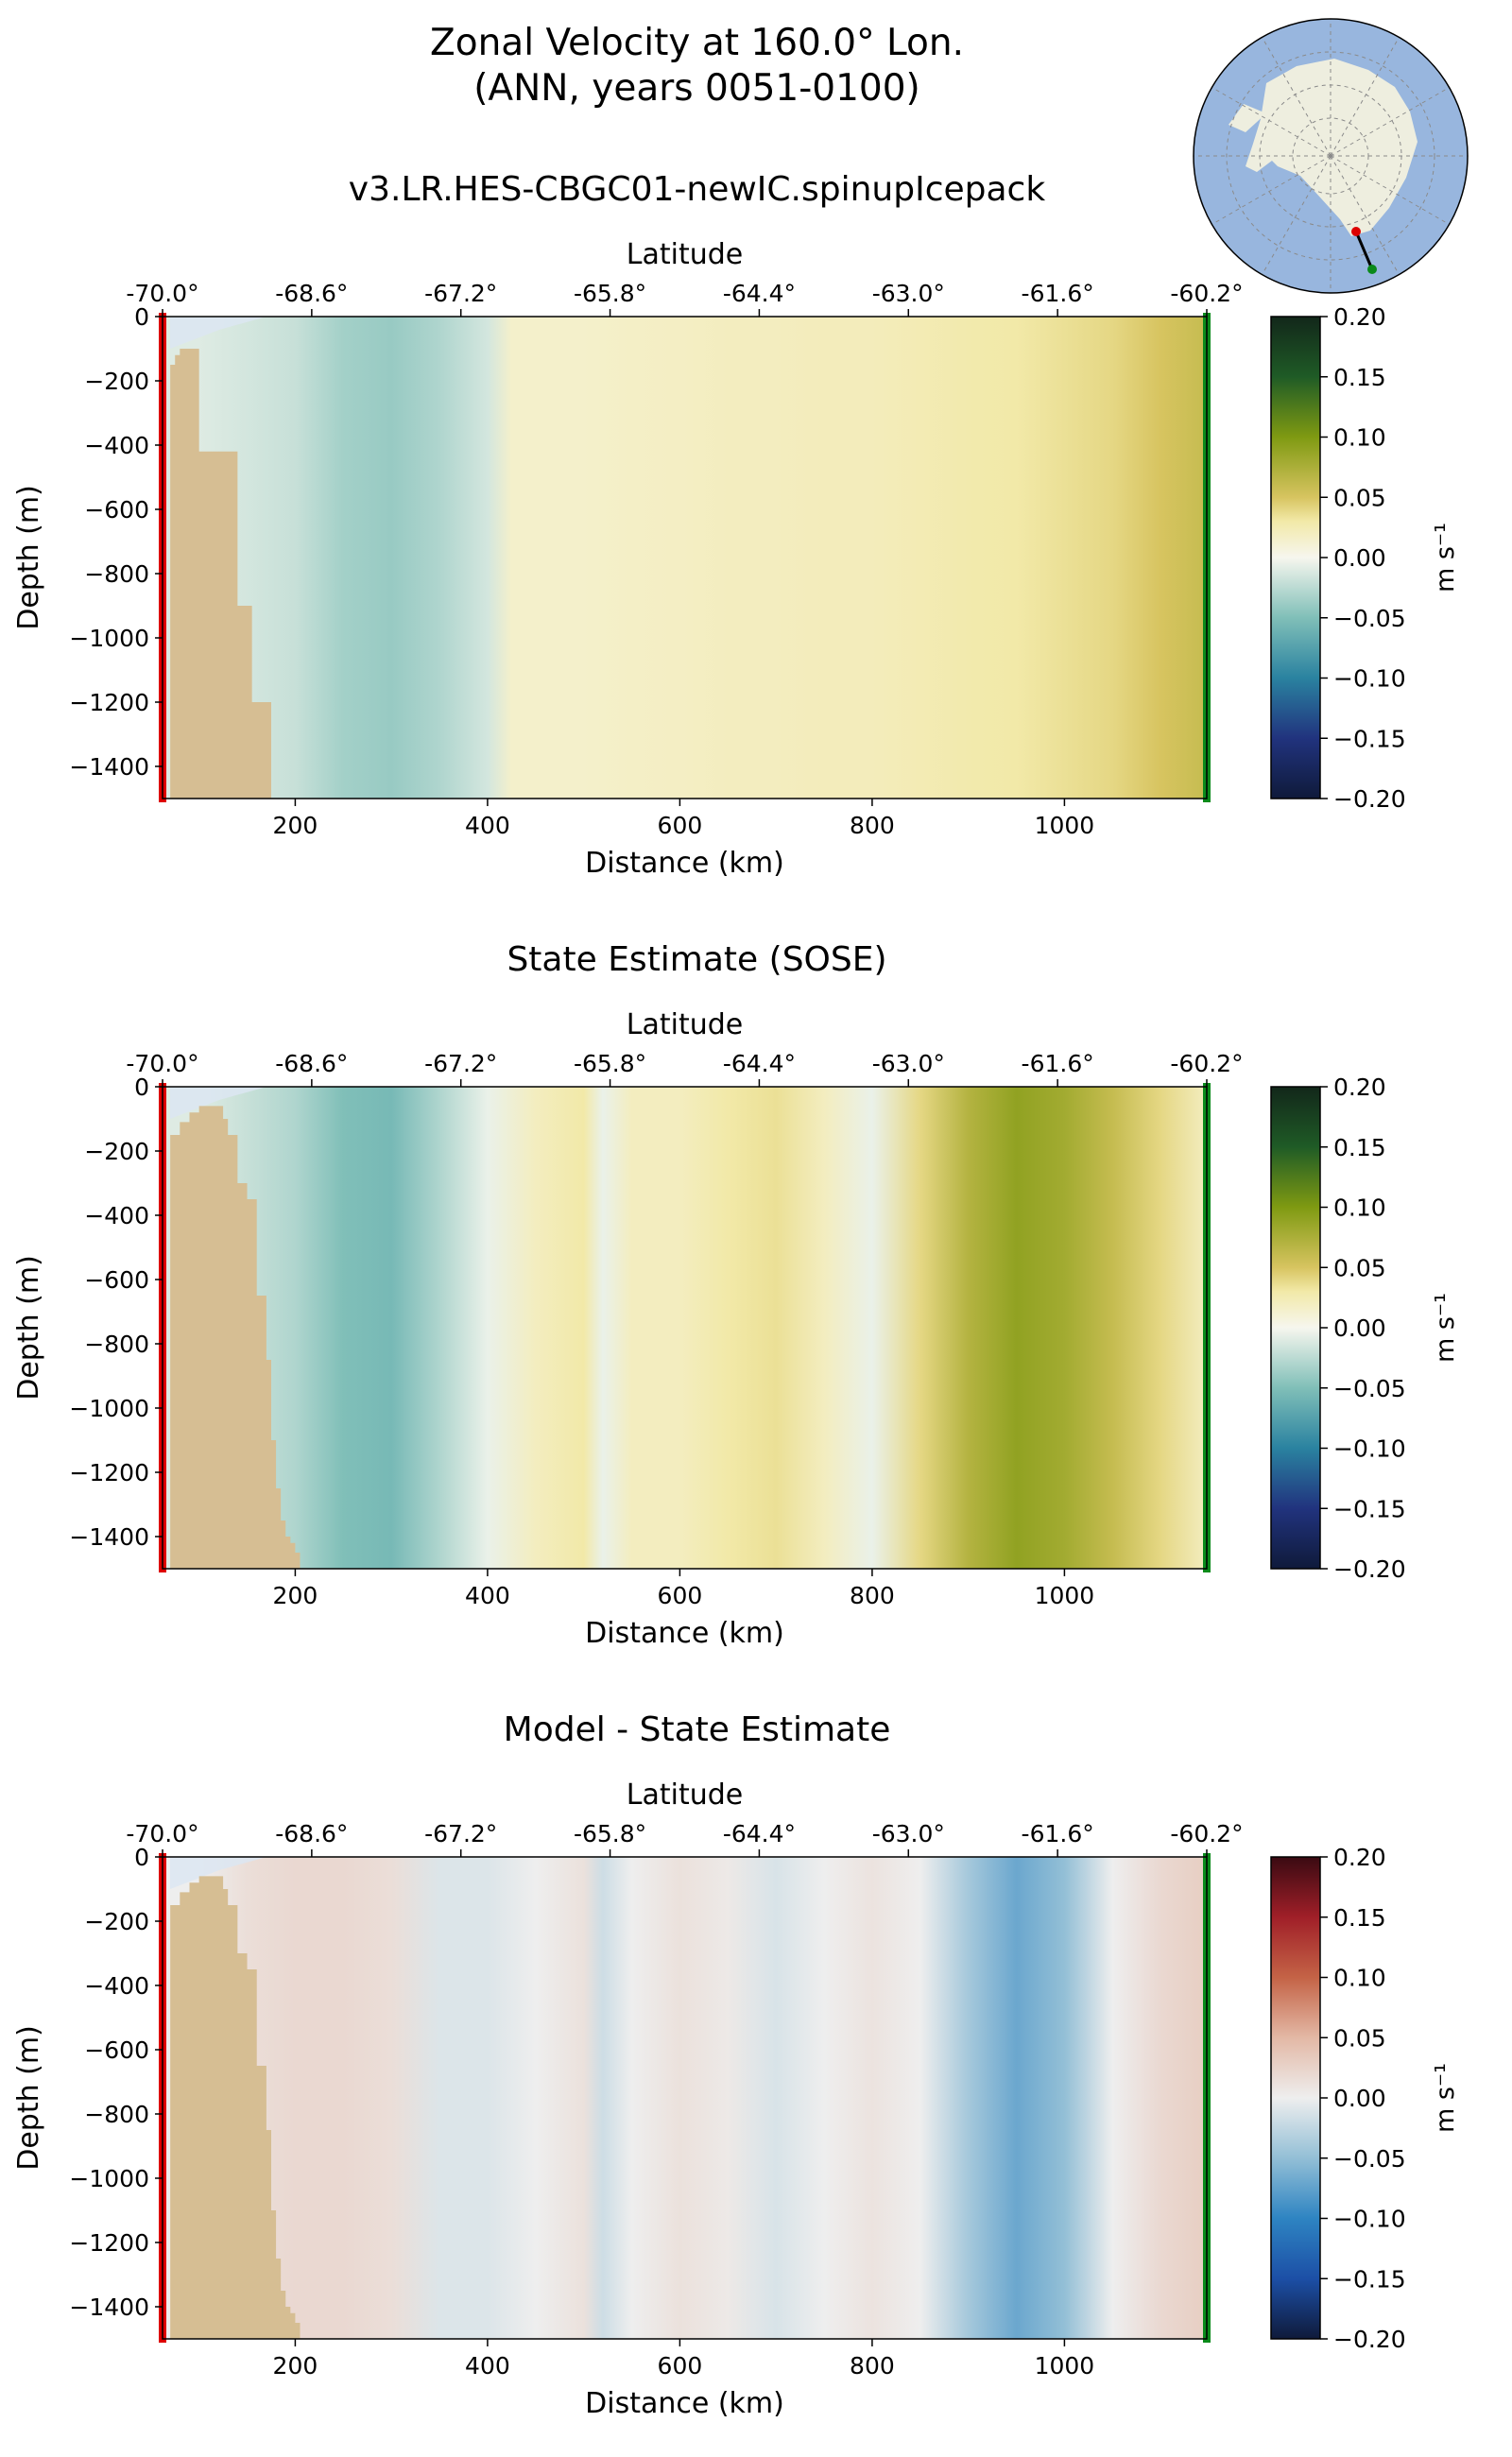  I want to click on plot-frame, so click(685, 1328).